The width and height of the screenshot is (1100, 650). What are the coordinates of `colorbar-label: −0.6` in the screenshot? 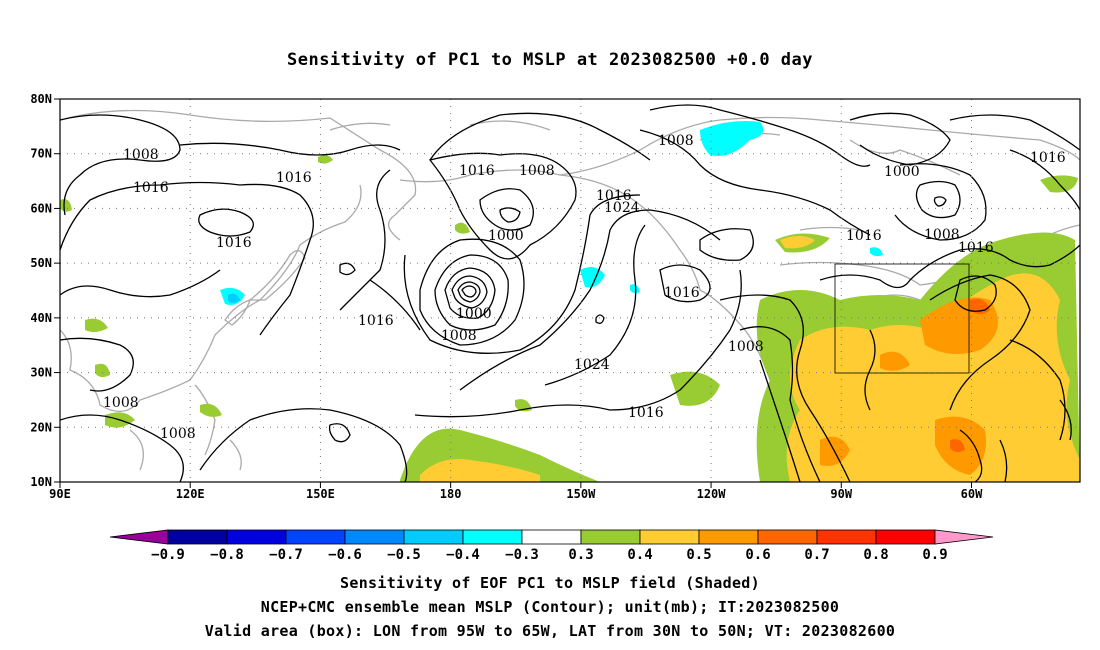 It's located at (345, 555).